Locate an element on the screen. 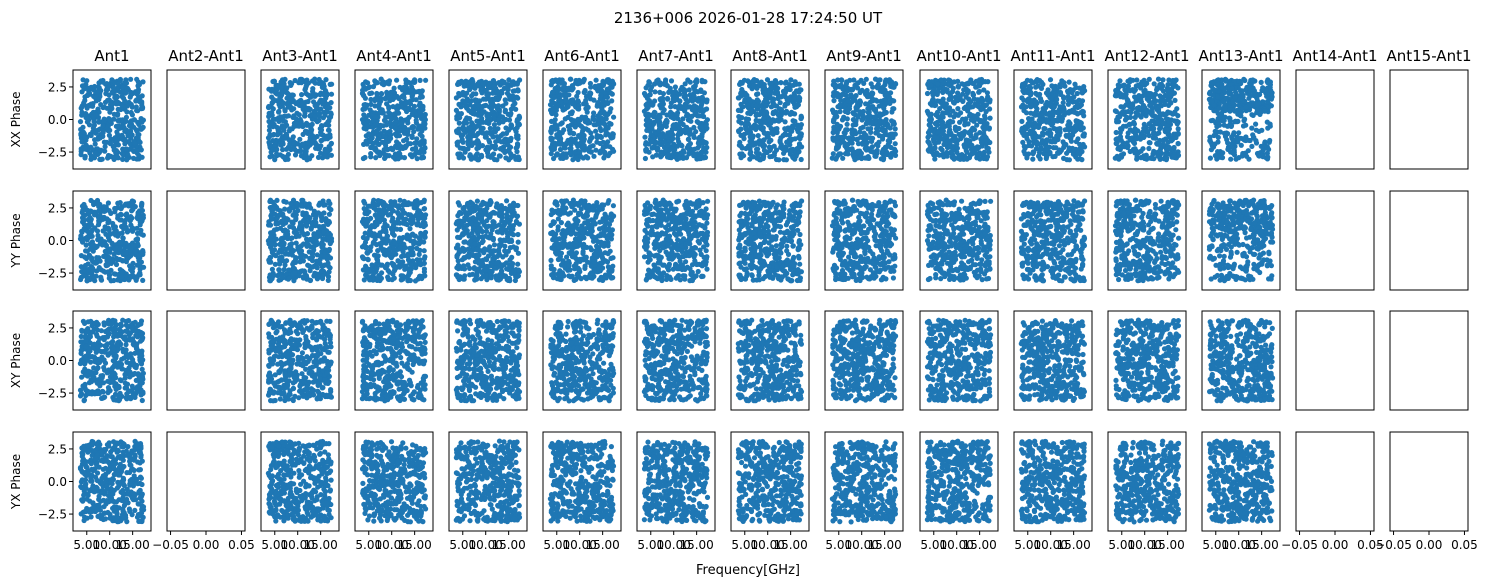  column-title: Ant2-Ant1 is located at coordinates (205, 56).